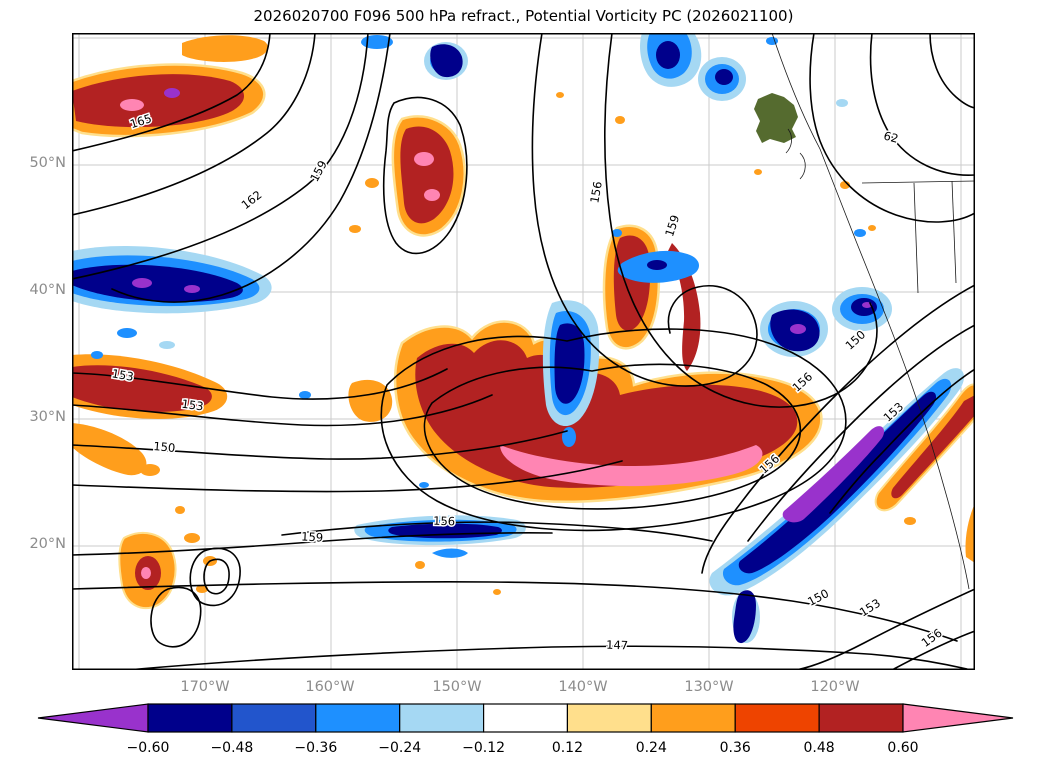 The height and width of the screenshot is (765, 1047). Describe the element at coordinates (148, 748) in the screenshot. I see `colorbar-tick-label: −0.60` at that location.